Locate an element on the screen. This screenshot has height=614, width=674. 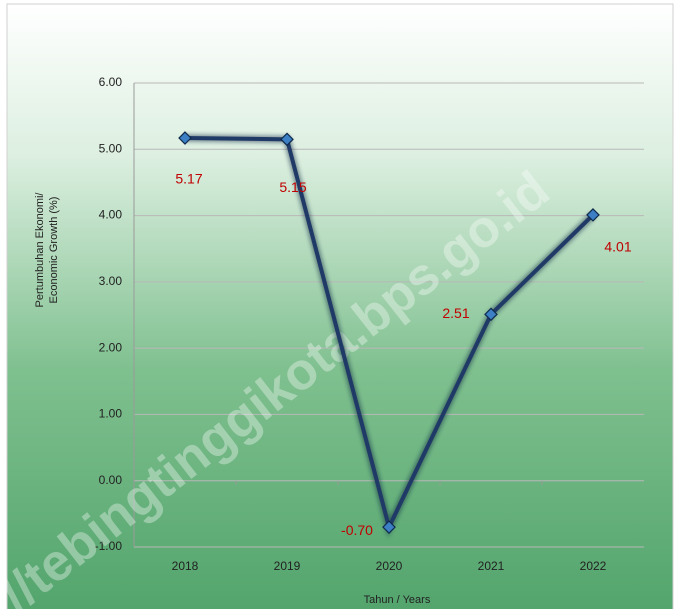
y-tick-label: -1.00 is located at coordinates (109, 546).